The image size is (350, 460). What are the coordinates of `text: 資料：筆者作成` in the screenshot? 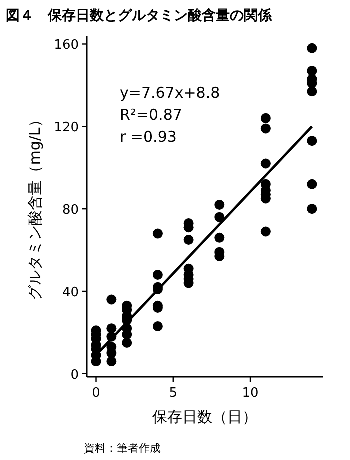 It's located at (122, 448).